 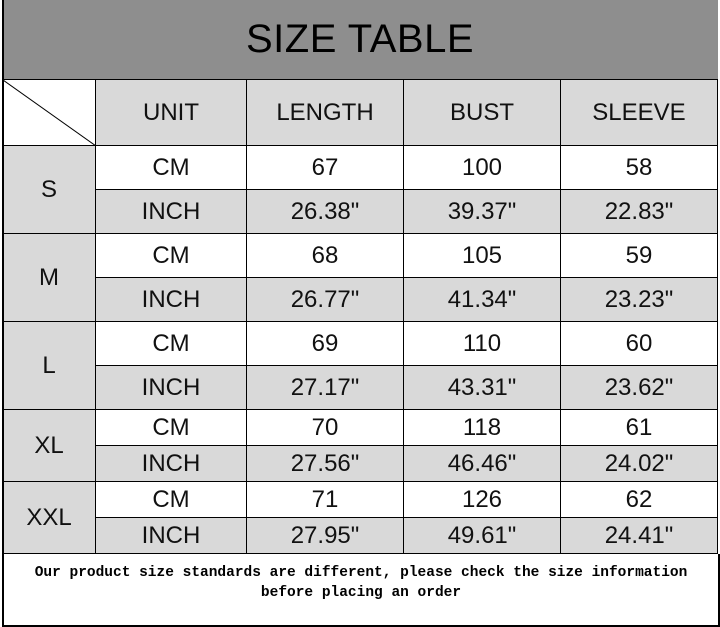 I want to click on sleeve-cell: 61, so click(x=639, y=427).